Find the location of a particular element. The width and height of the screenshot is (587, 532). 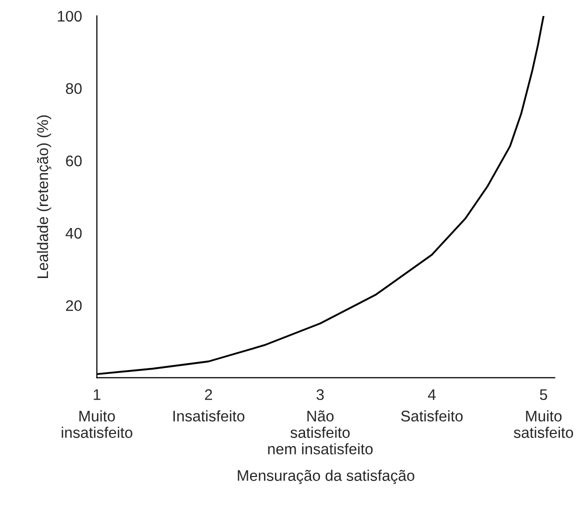

text: Insatisfeito is located at coordinates (208, 416).